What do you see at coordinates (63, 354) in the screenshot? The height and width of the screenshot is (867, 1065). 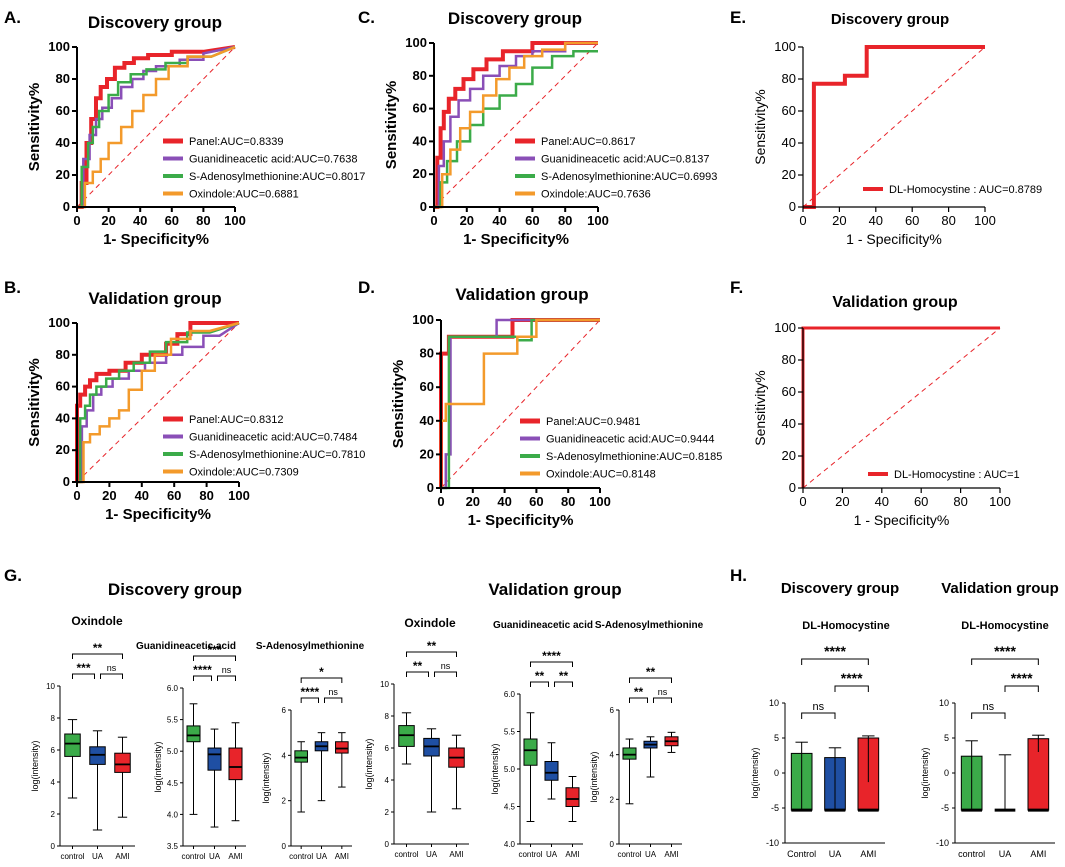 I see `y-tick-label: 80` at bounding box center [63, 354].